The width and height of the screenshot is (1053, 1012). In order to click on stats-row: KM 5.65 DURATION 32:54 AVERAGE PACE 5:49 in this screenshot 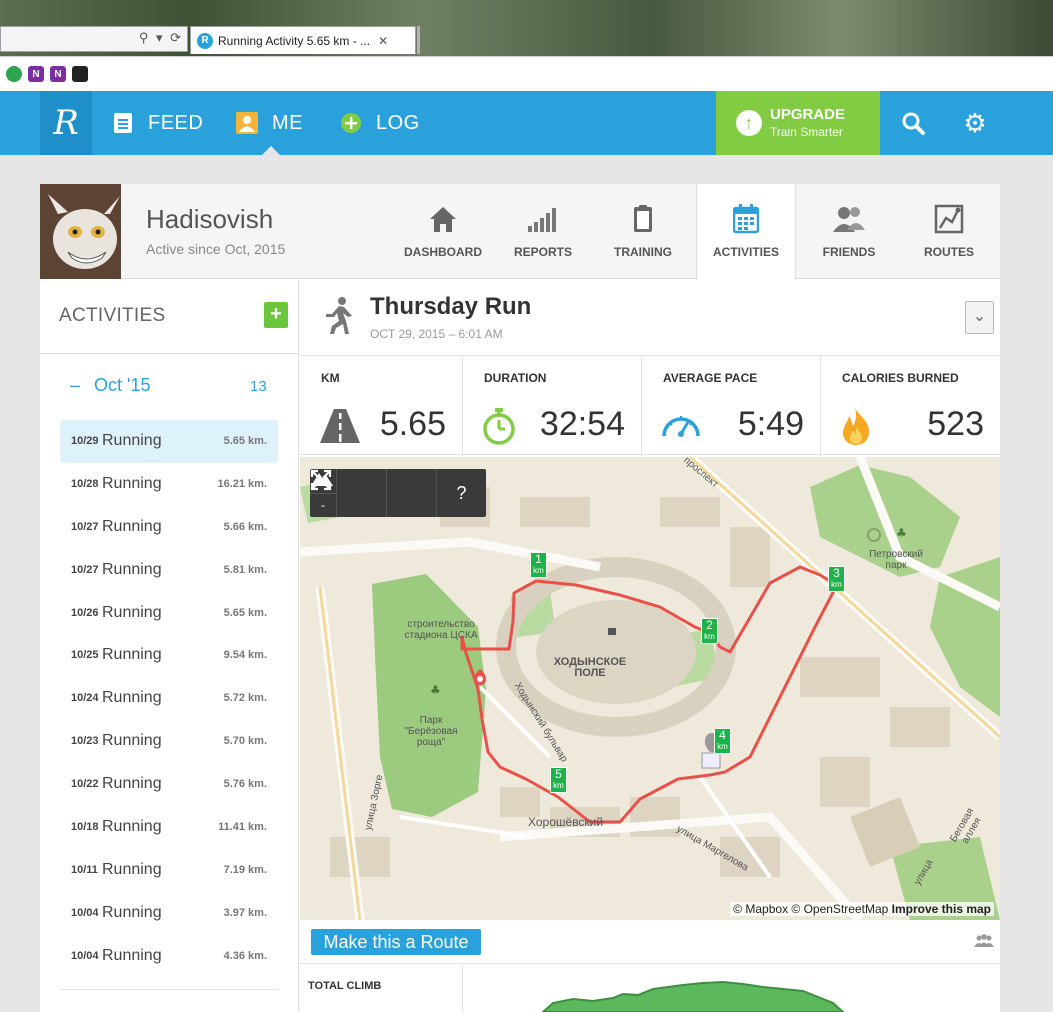, I will do `click(650, 405)`.